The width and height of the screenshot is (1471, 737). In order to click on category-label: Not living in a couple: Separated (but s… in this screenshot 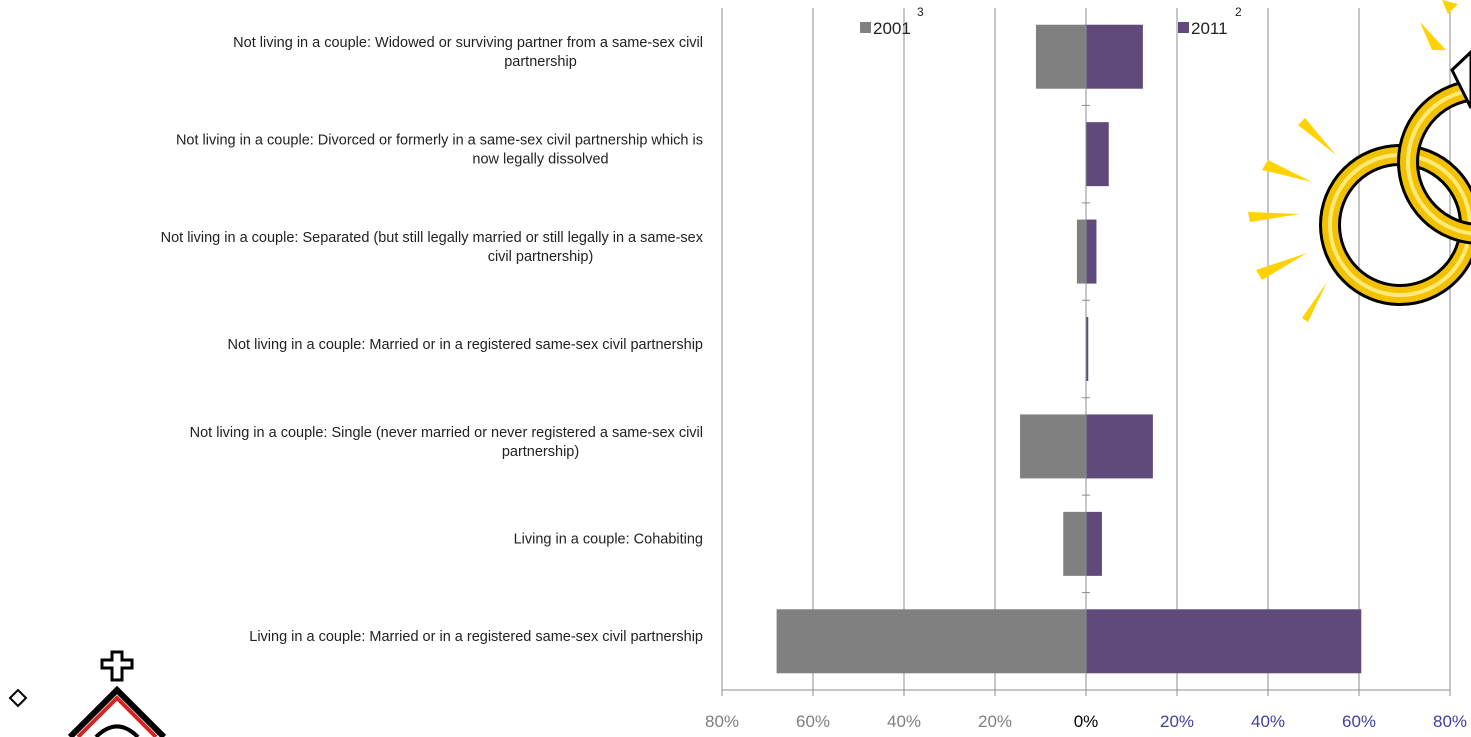, I will do `click(432, 238)`.